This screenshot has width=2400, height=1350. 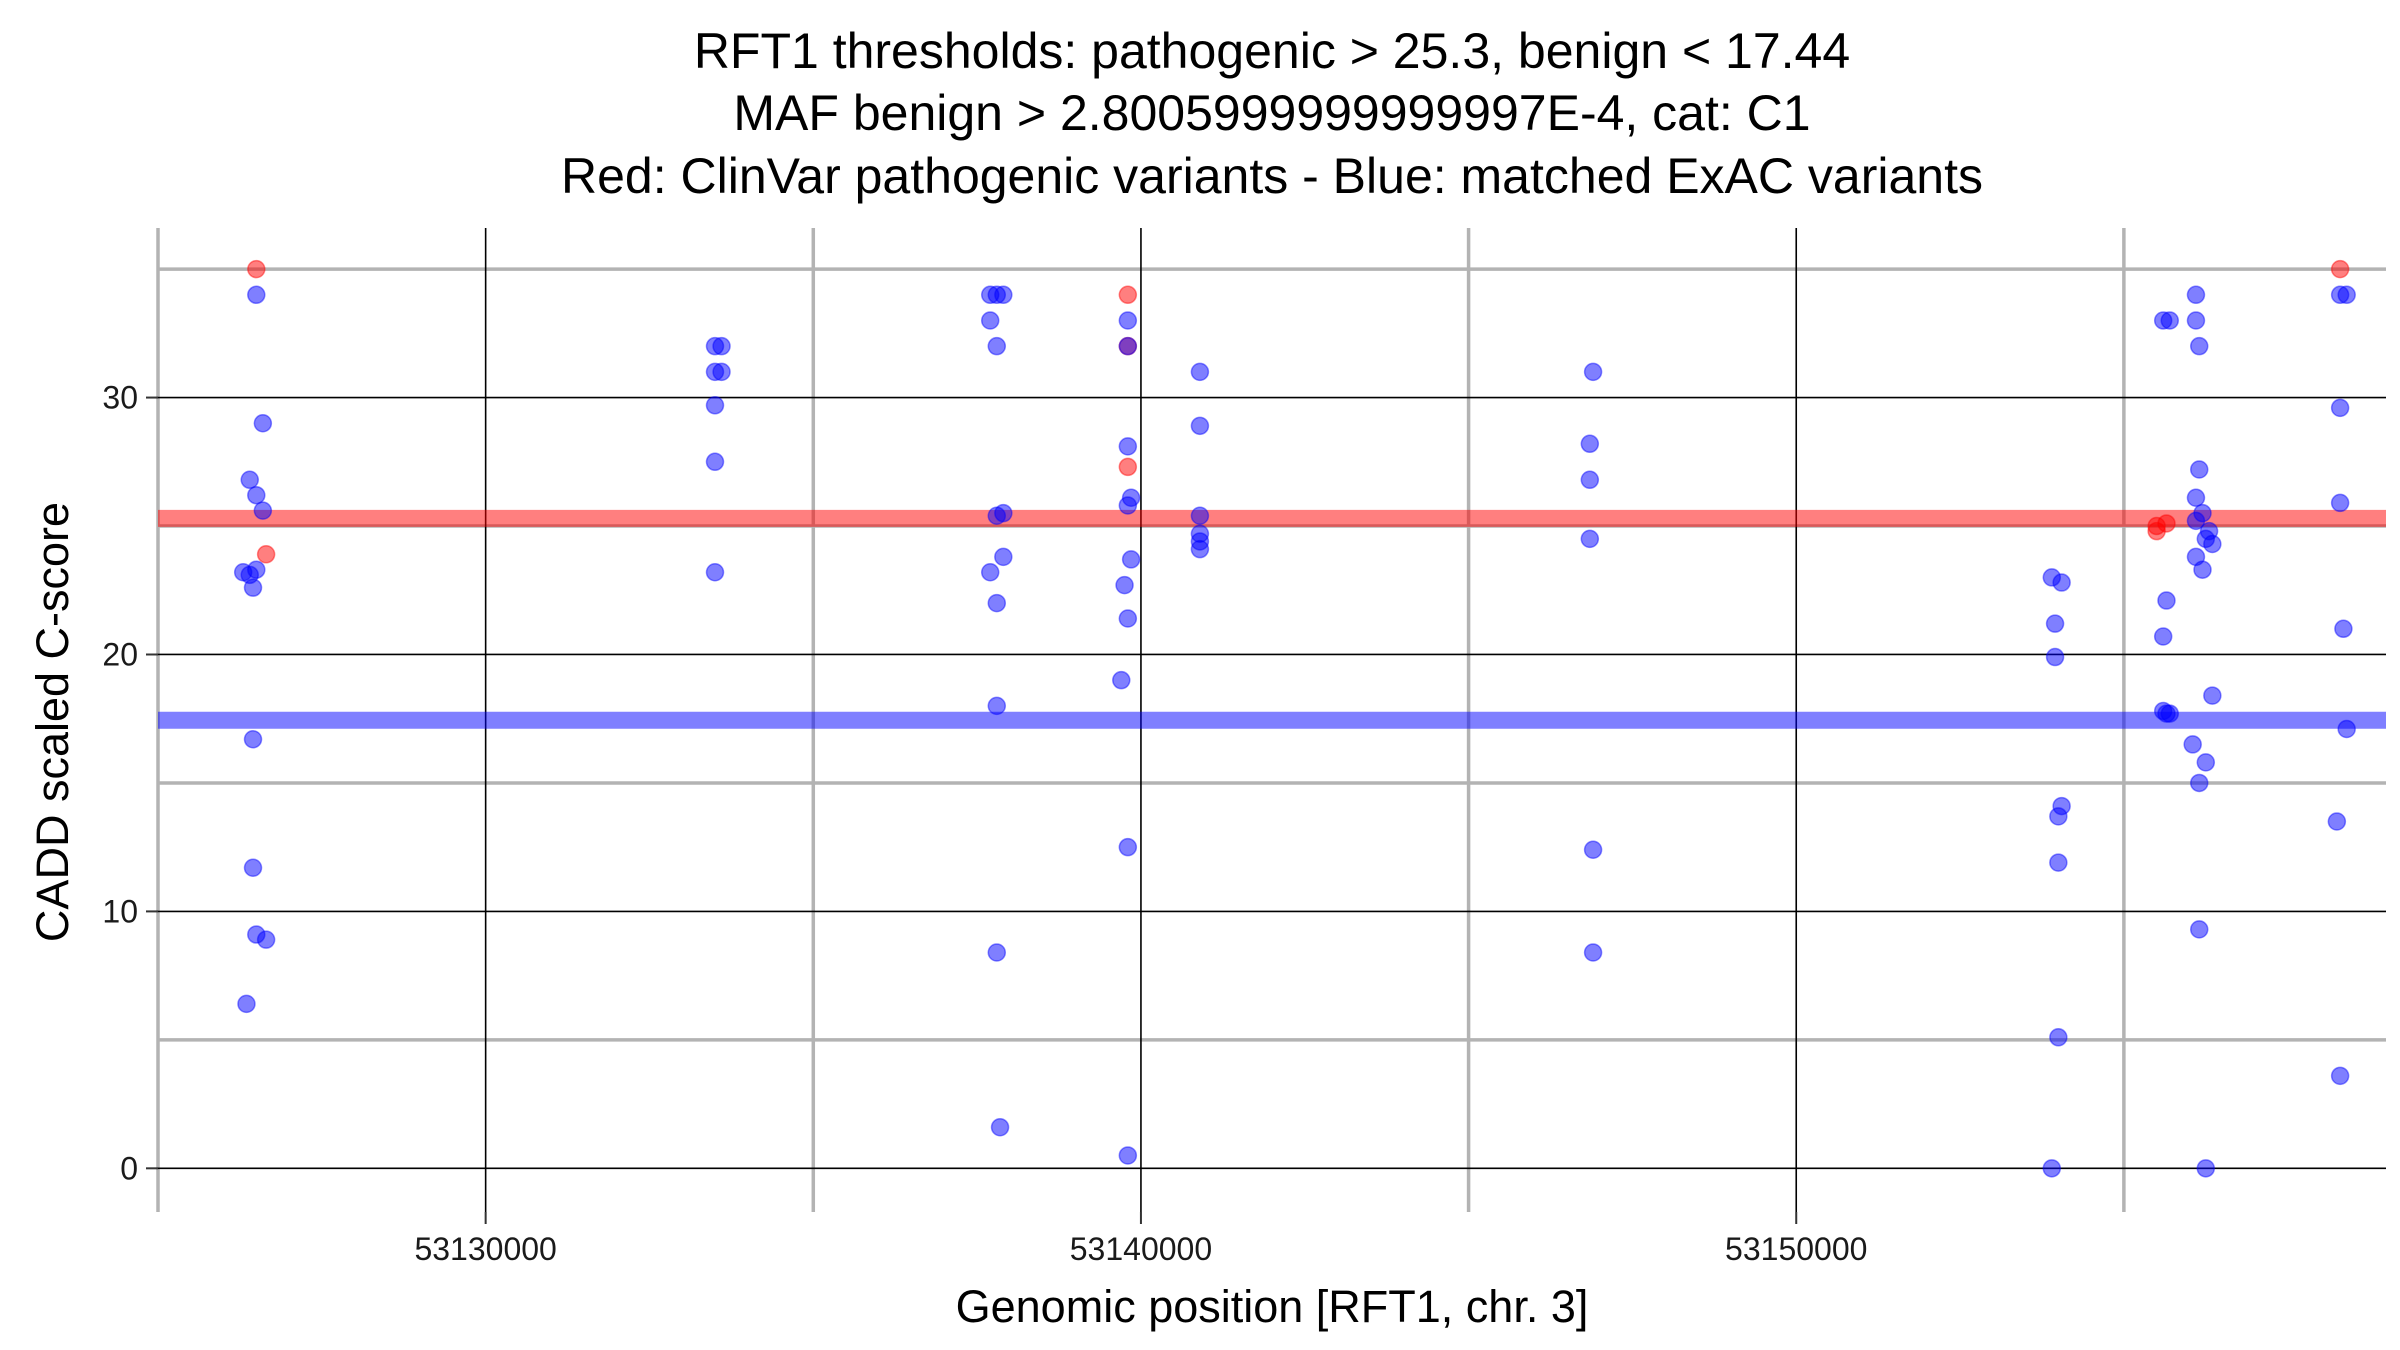 What do you see at coordinates (129, 1168) in the screenshot?
I see `y-tick-label: 0` at bounding box center [129, 1168].